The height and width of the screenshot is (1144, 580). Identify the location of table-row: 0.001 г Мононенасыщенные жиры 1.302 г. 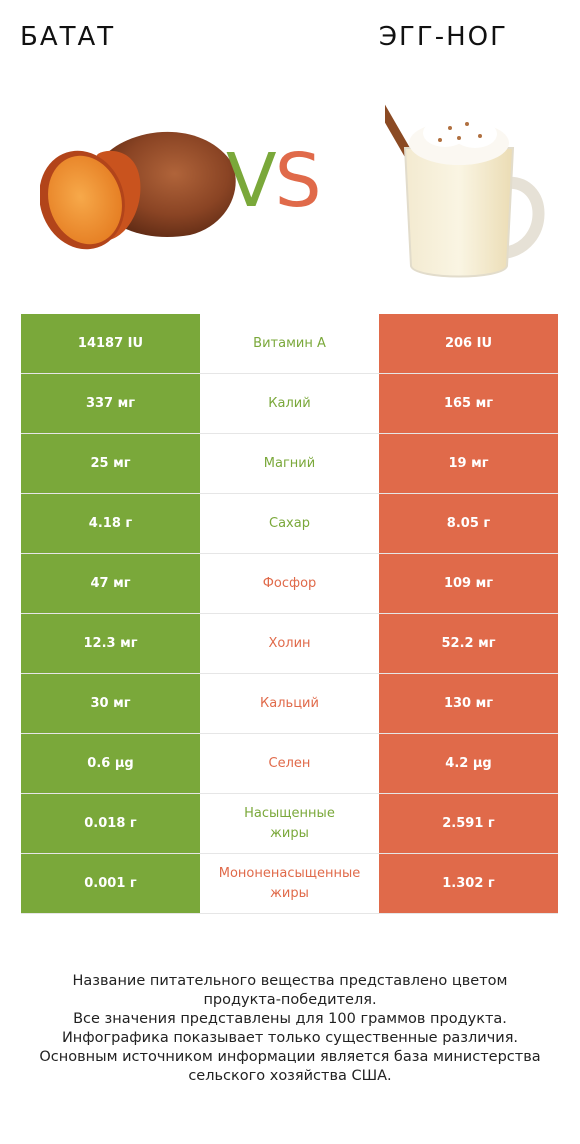
(289, 883).